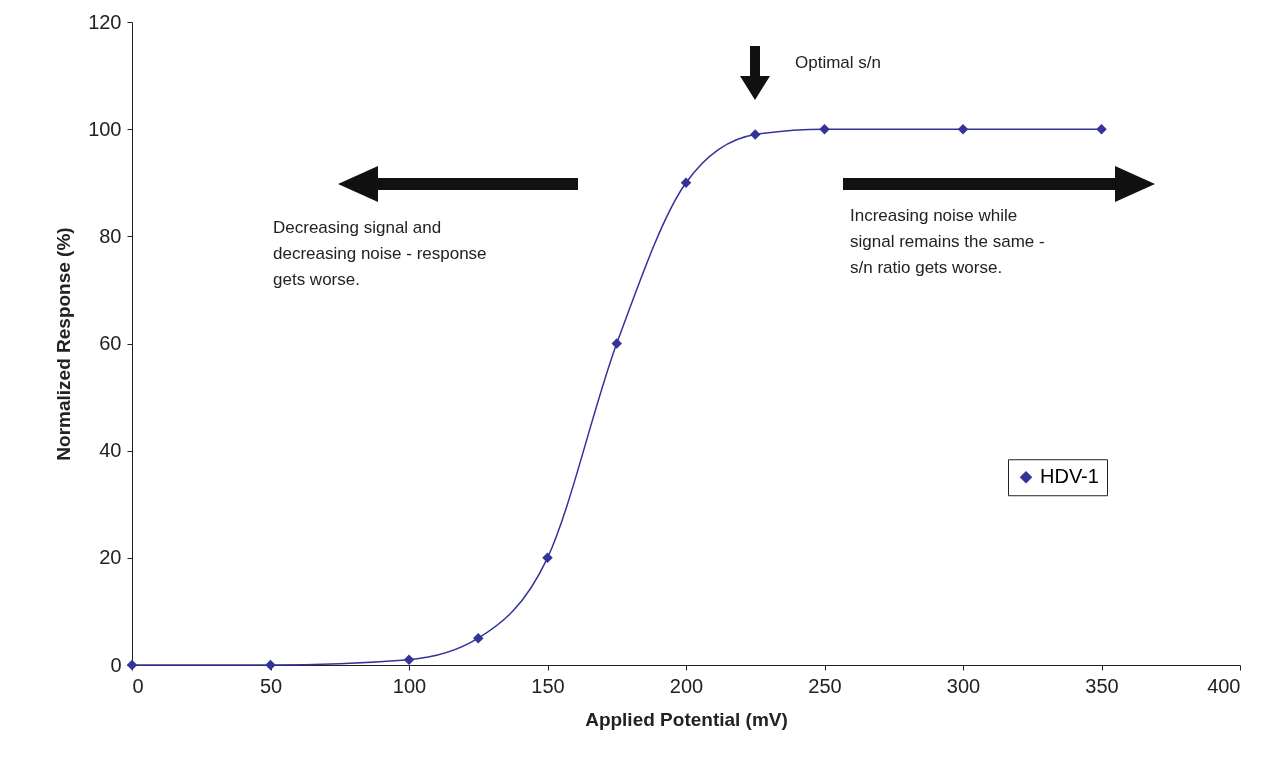 The height and width of the screenshot is (772, 1280). I want to click on y-tick-label: 100, so click(105, 128).